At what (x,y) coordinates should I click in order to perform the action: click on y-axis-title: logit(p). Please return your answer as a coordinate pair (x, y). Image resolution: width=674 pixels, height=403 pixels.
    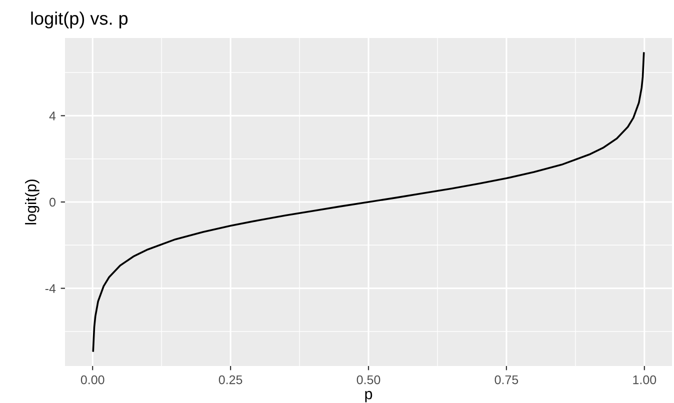
    Looking at the image, I should click on (32, 202).